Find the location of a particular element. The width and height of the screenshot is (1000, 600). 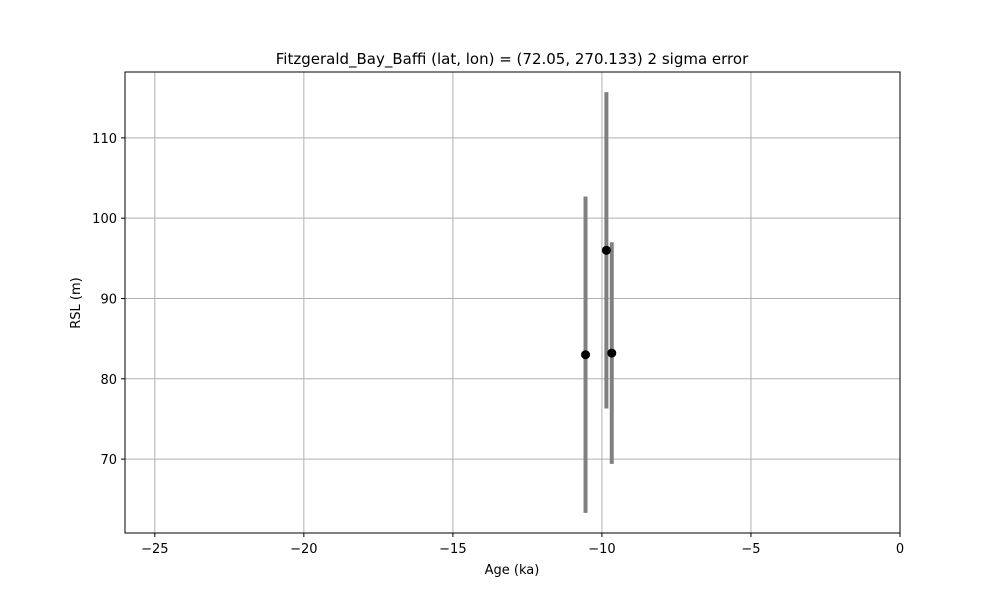

x-tick-label: 0 is located at coordinates (900, 549).